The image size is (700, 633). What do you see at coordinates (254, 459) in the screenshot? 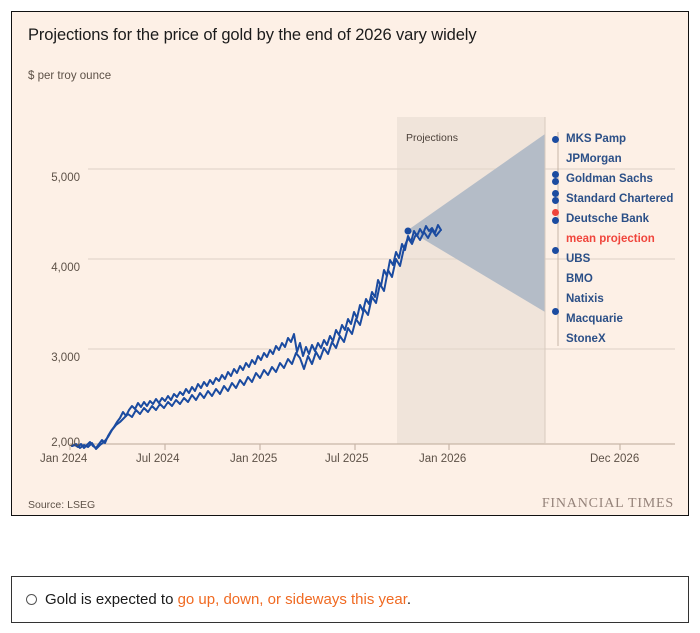
I see `x-axis-label-jan-2025: Jan 2025` at bounding box center [254, 459].